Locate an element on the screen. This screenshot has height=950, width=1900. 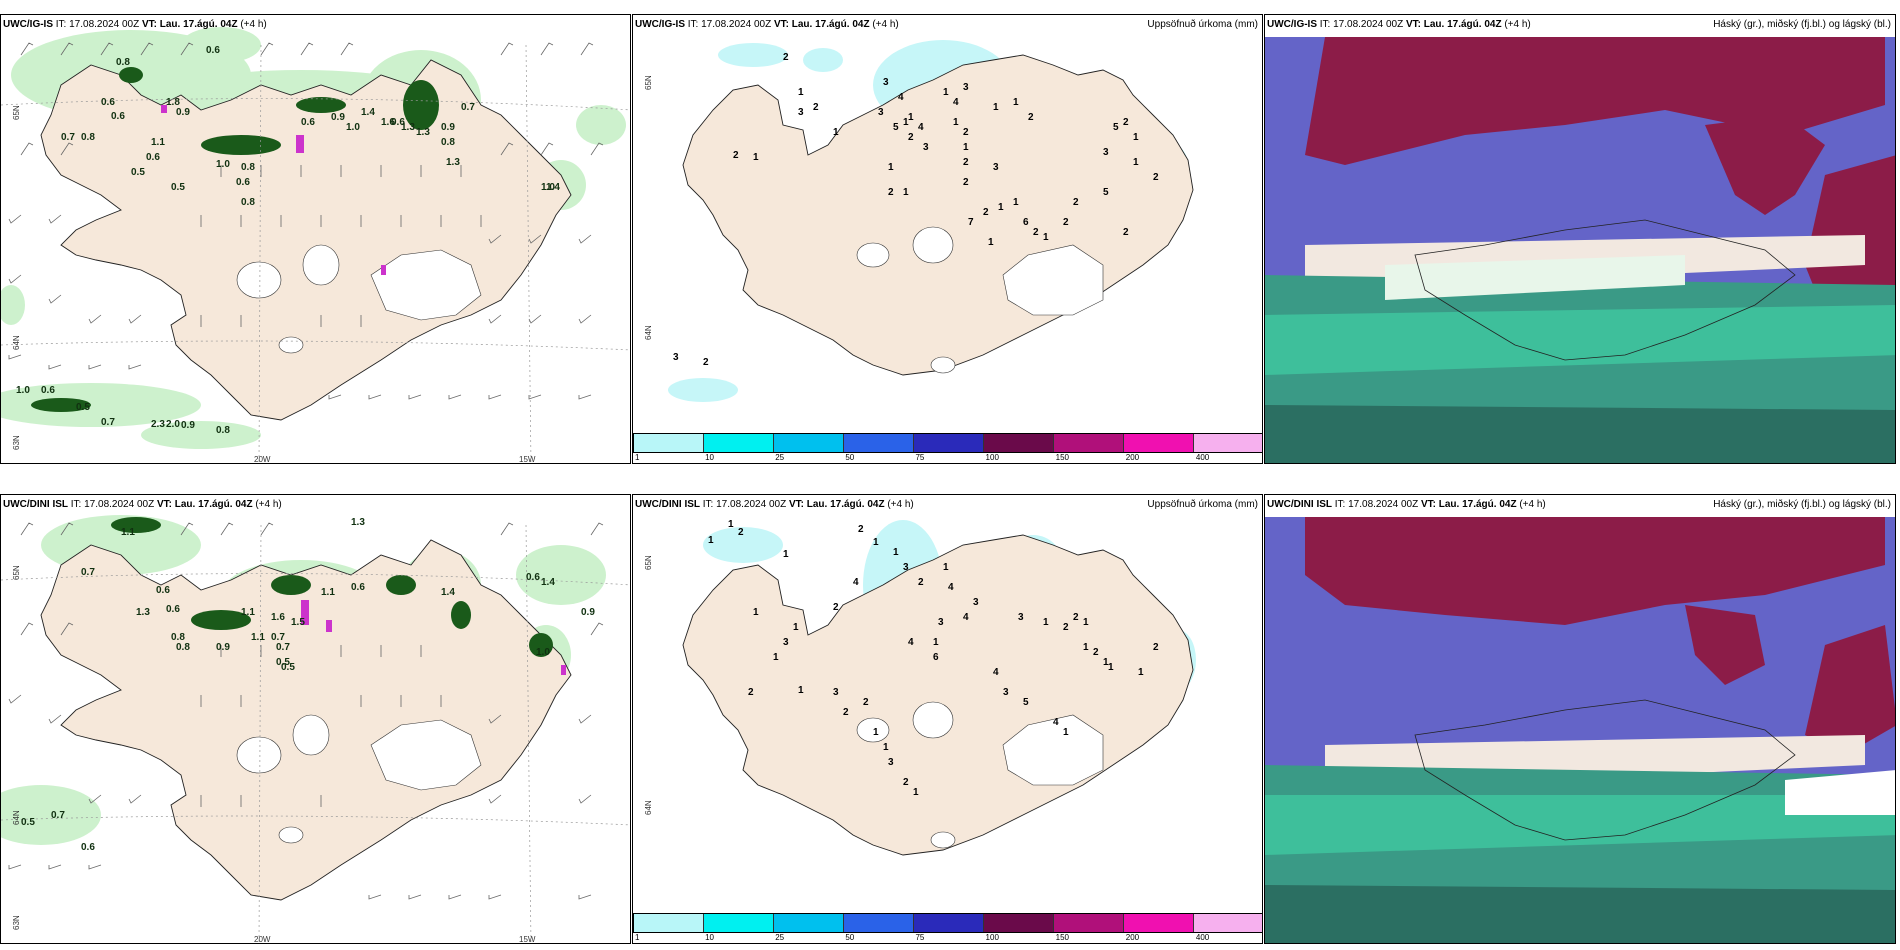
lat-label-64n: 64N is located at coordinates (16, 342).